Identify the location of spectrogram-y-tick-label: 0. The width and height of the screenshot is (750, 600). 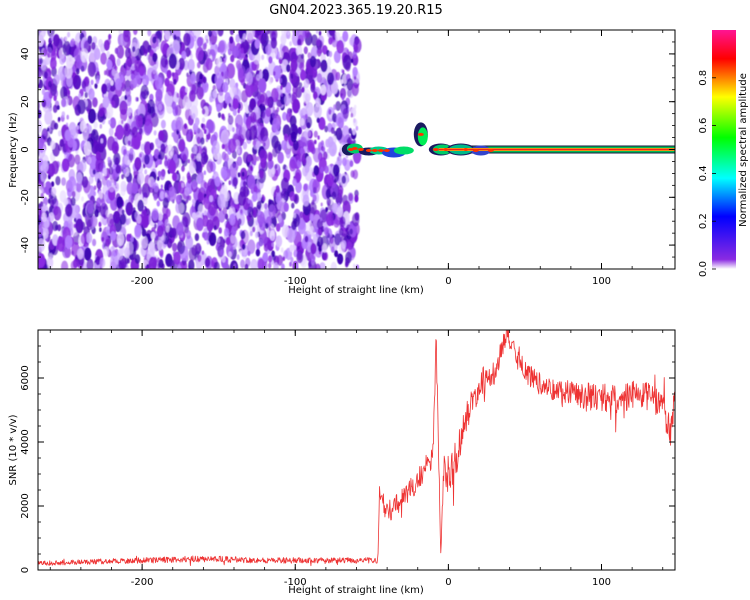
(25, 149).